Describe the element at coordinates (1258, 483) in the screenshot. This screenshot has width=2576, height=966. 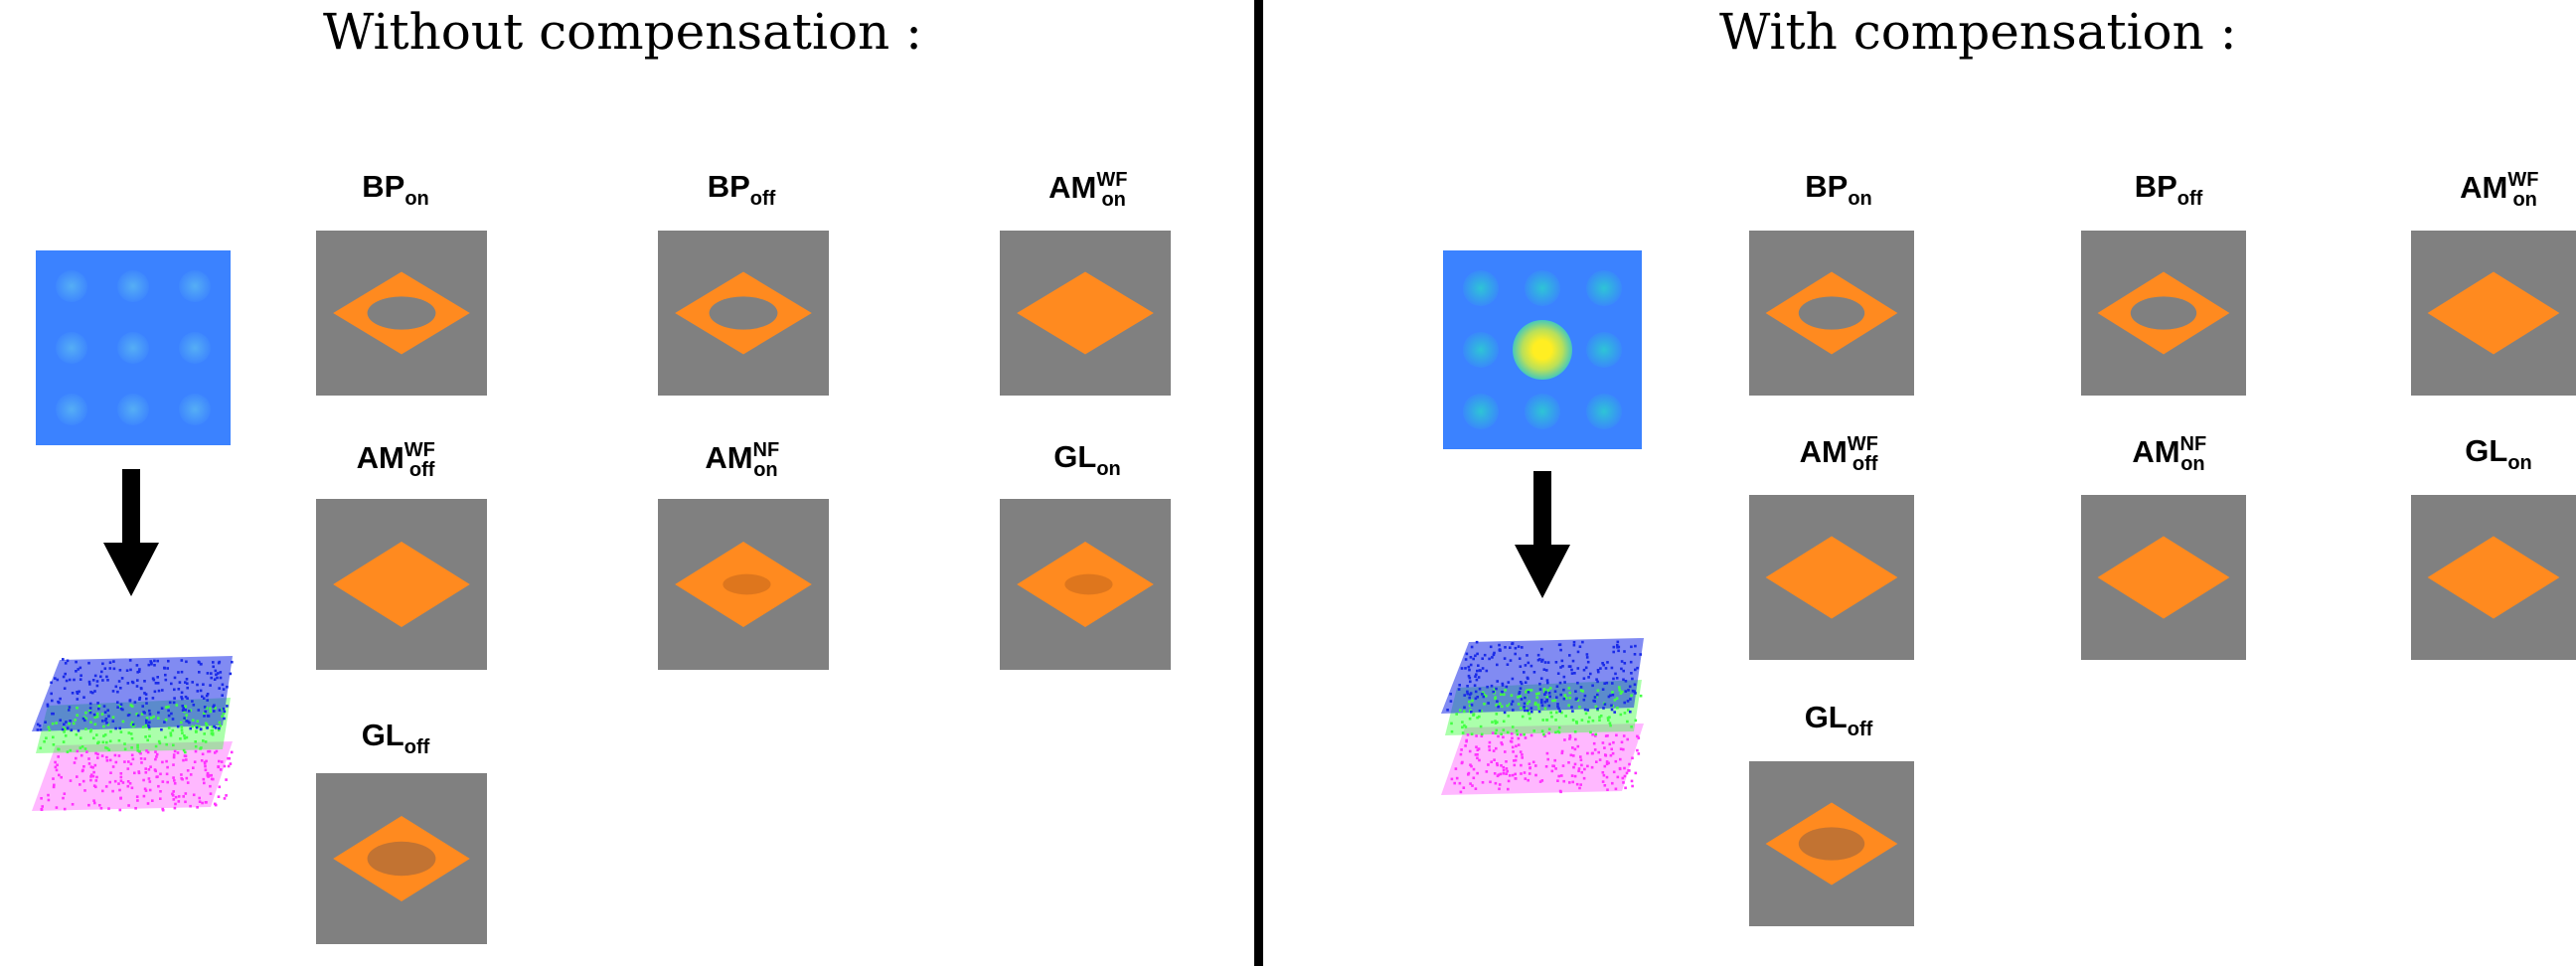
I see `panel-divider` at that location.